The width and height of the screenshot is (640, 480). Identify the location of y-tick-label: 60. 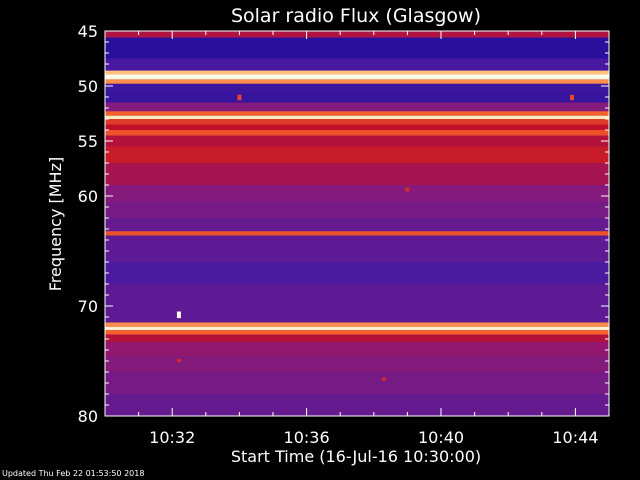
(88, 196).